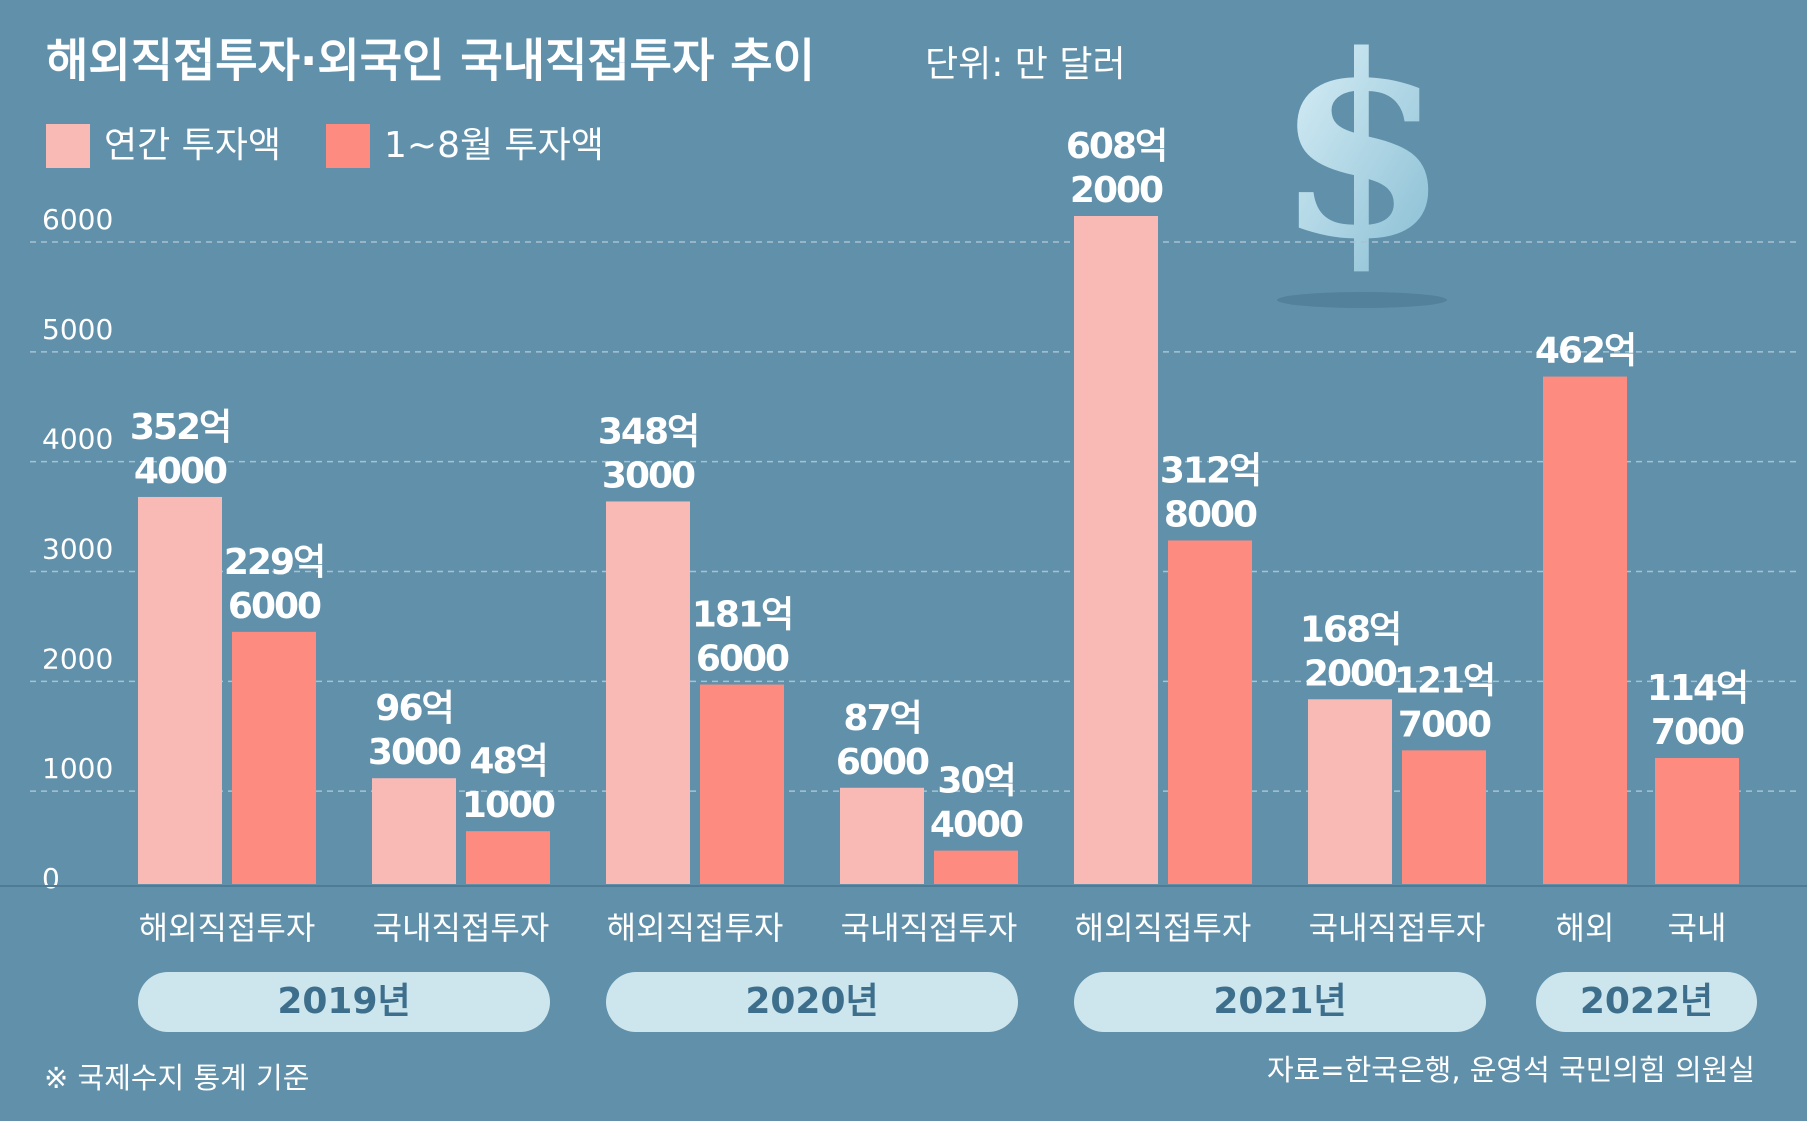 This screenshot has width=1807, height=1121. I want to click on year-label: 2022년, so click(1646, 1001).